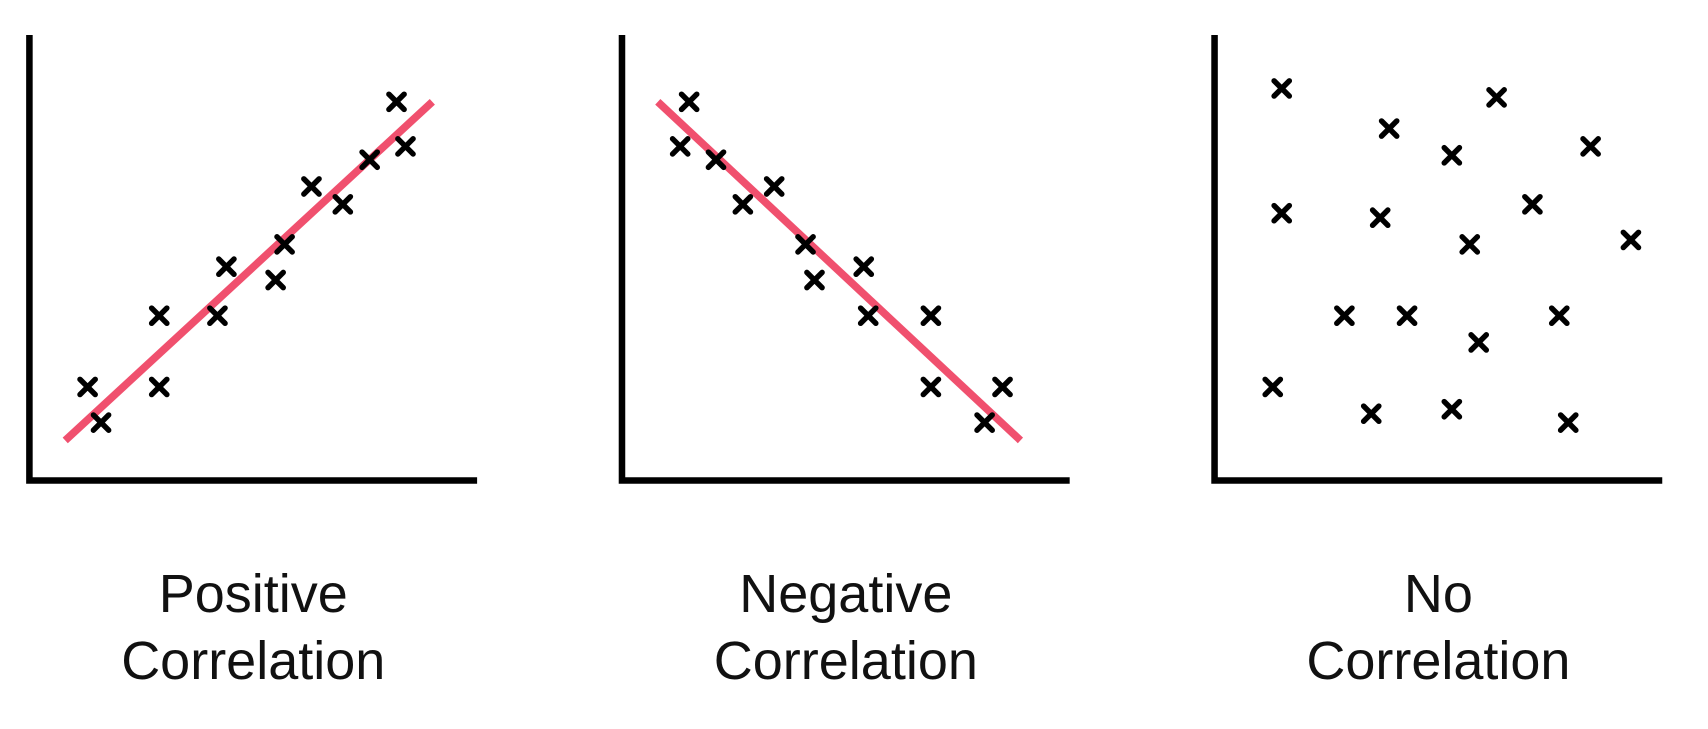 The height and width of the screenshot is (729, 1708). I want to click on chart-title: Negative Correlation, so click(845, 627).